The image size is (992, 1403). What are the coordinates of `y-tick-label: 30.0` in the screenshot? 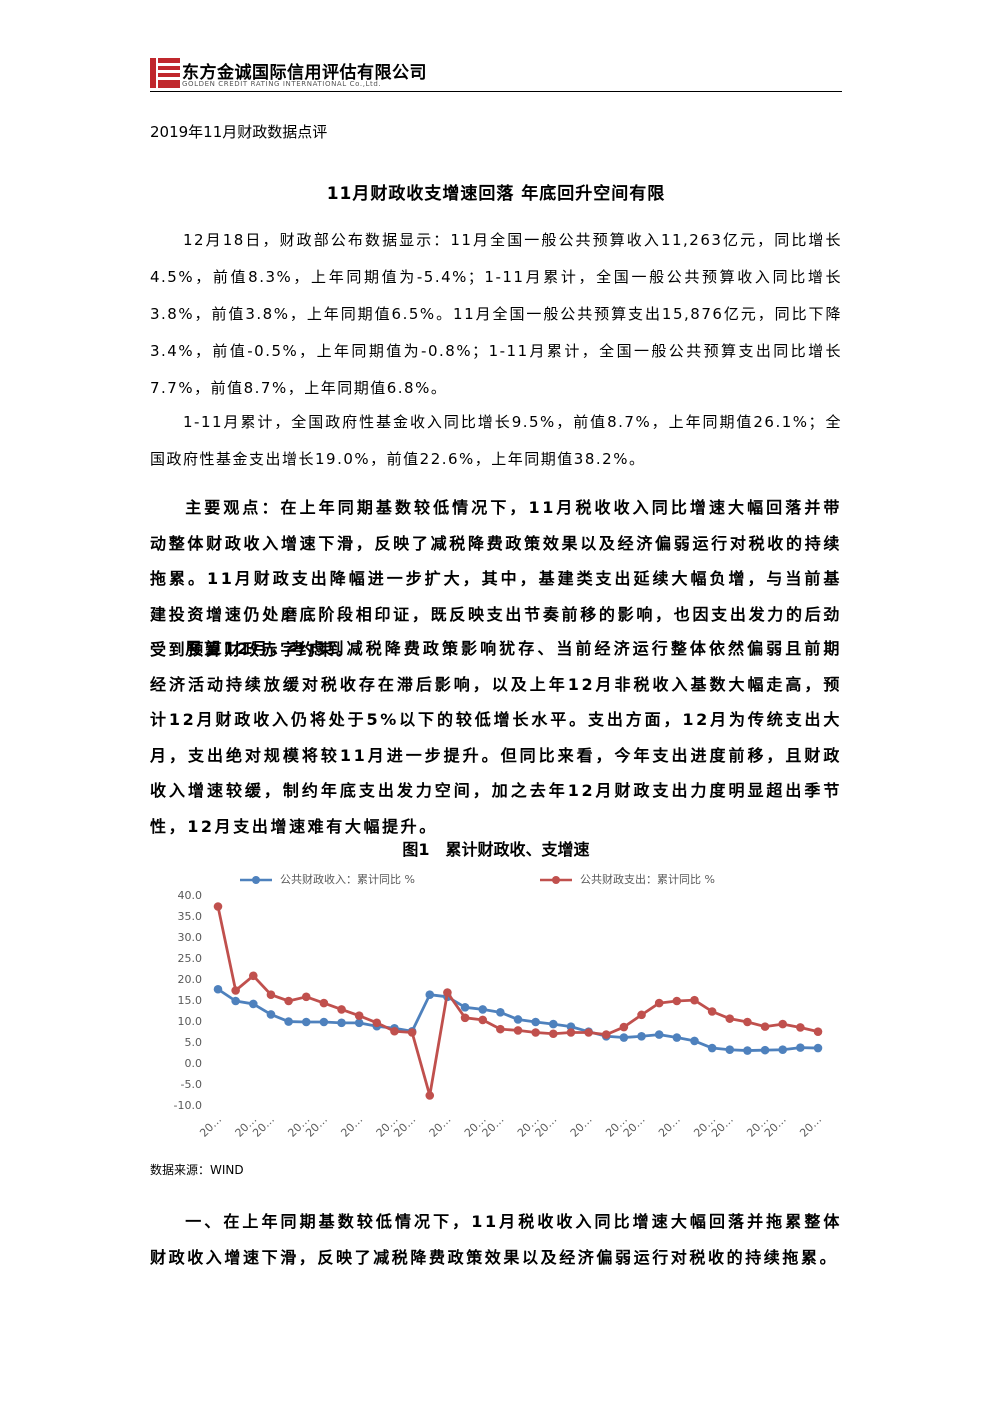 It's located at (190, 937).